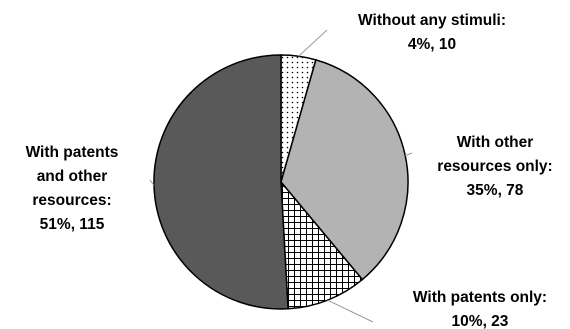  What do you see at coordinates (432, 44) in the screenshot?
I see `slice-label-line: 4%, 10` at bounding box center [432, 44].